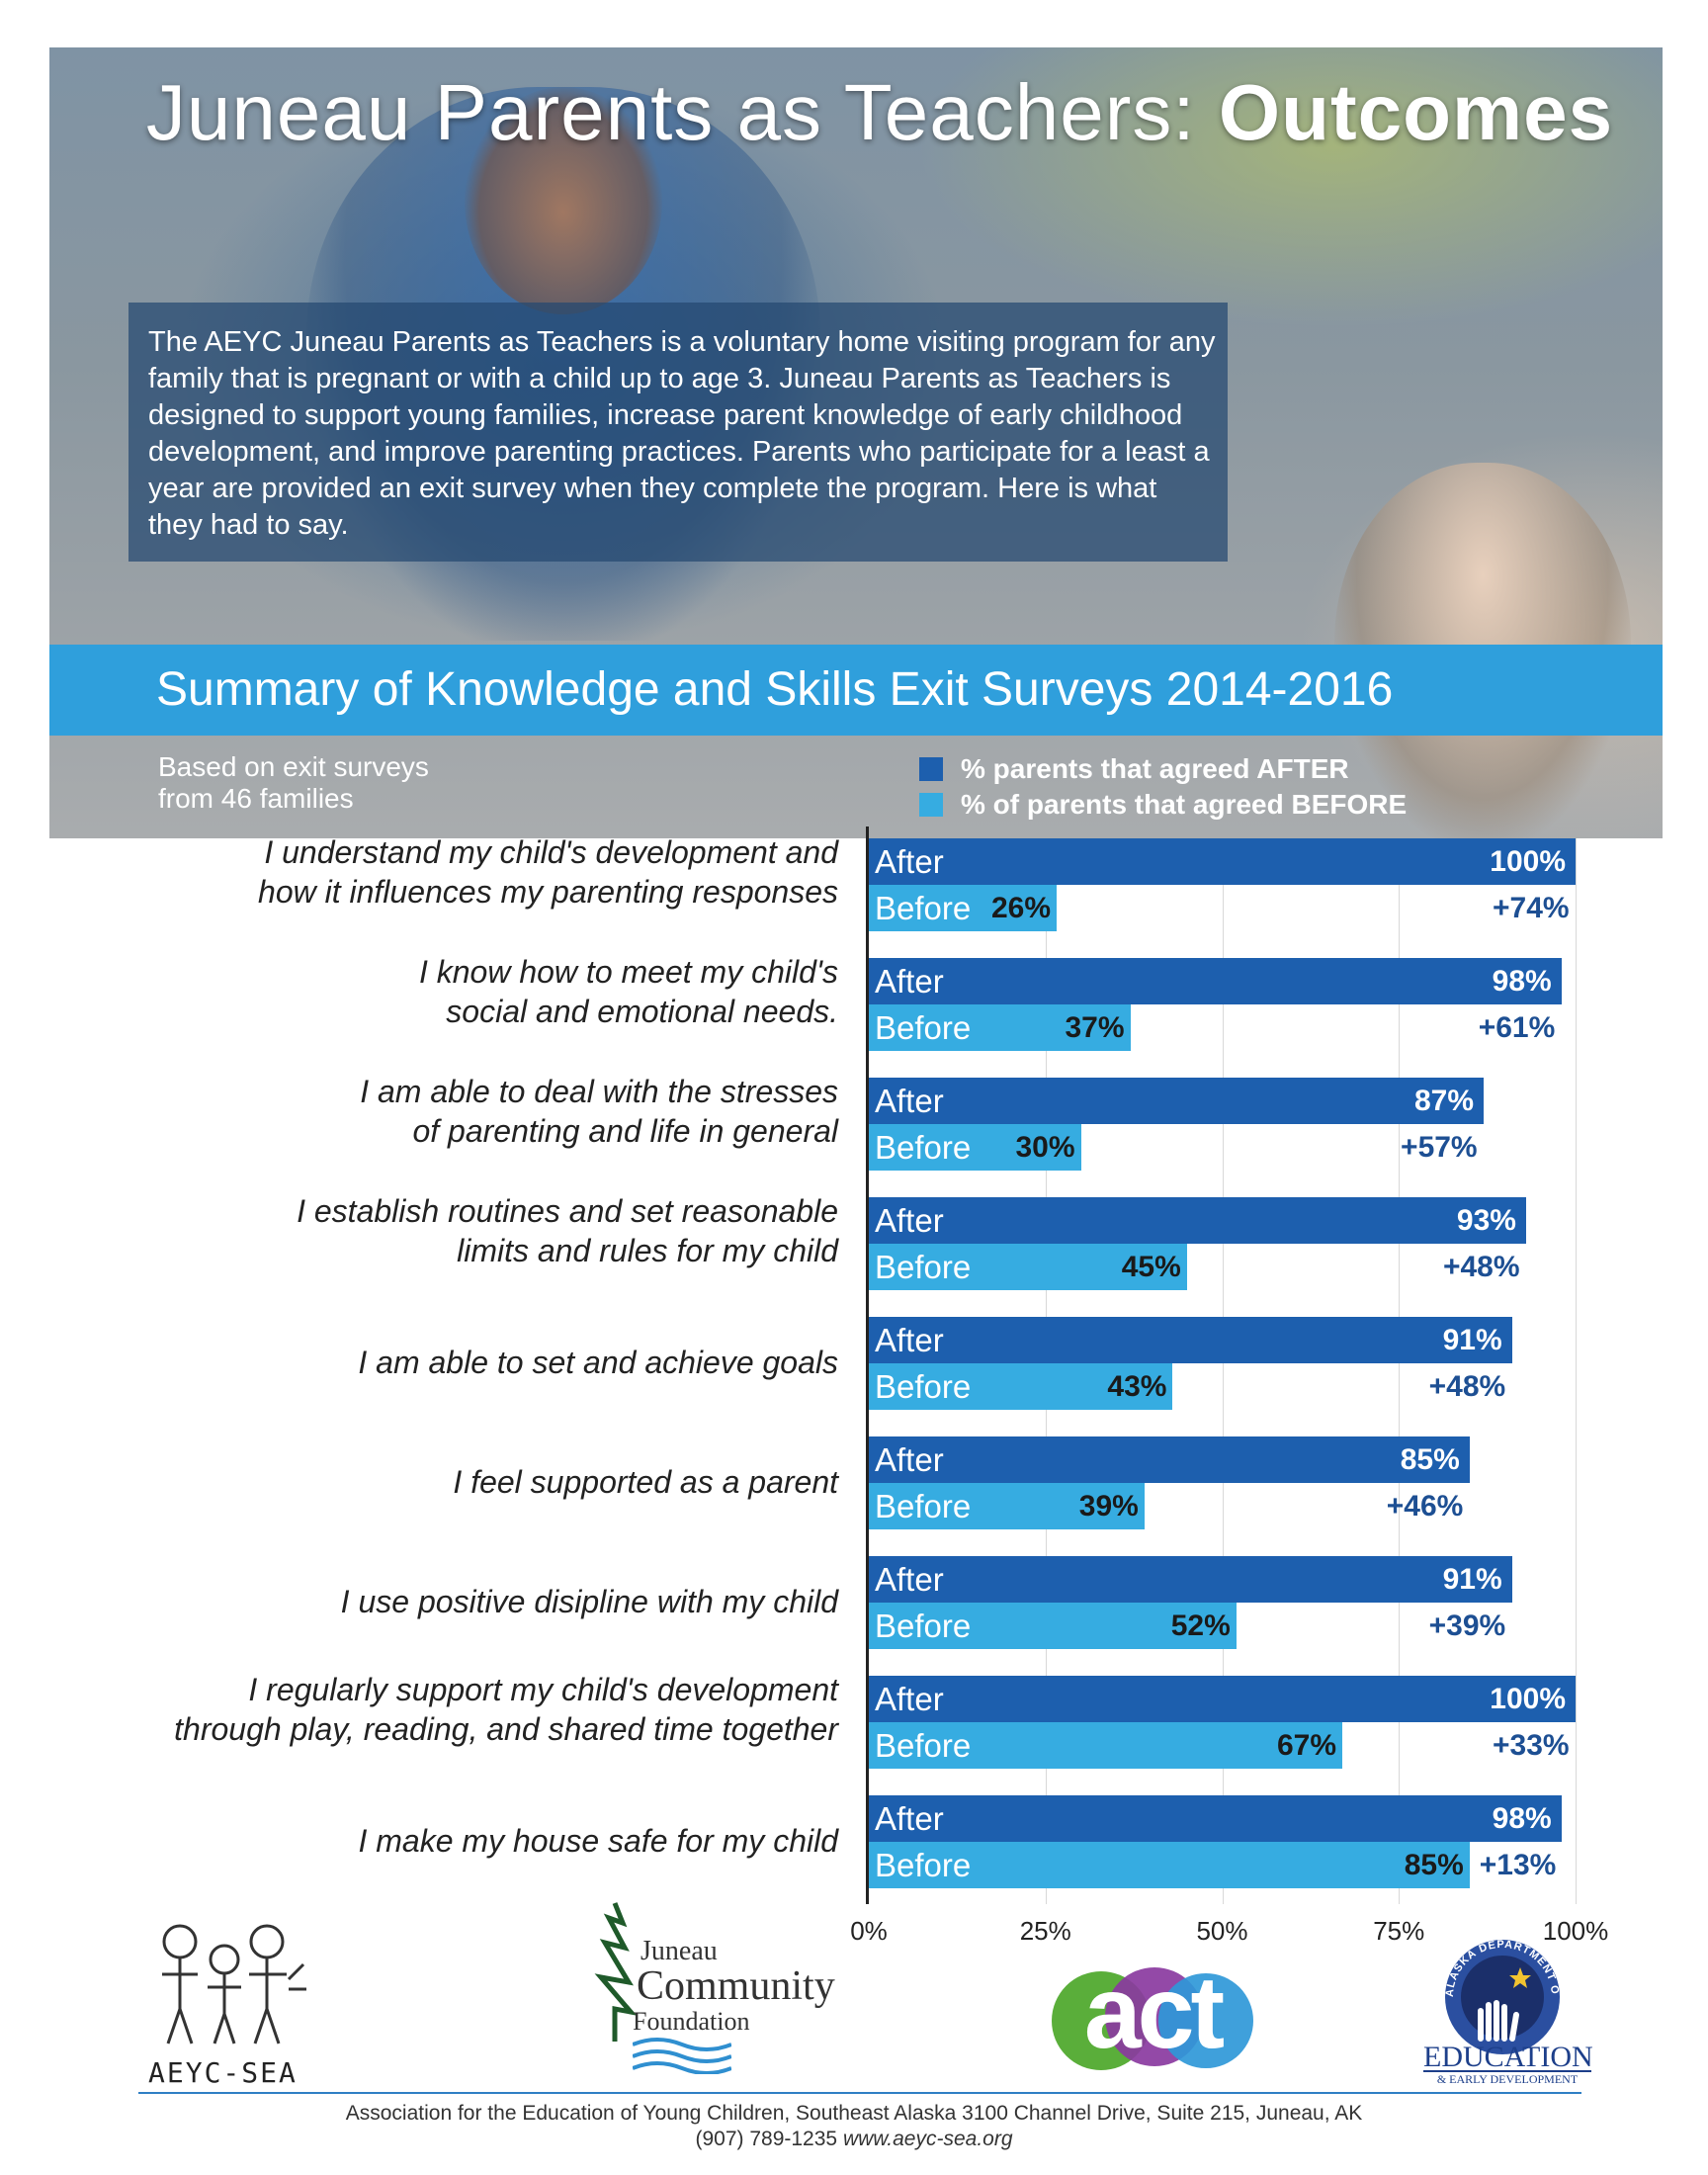 The image size is (1708, 2175). I want to click on question-line2: of parenting and life in general, so click(625, 1131).